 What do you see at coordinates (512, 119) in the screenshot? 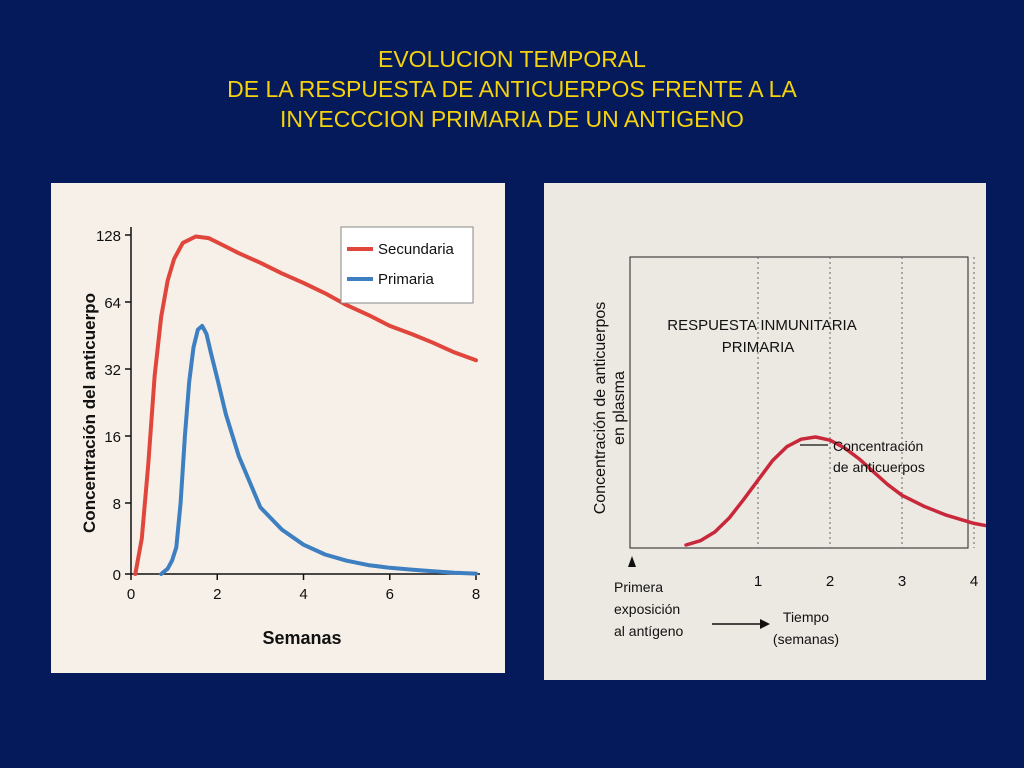
I see `title-line-3: INYECCCION PRIMARIA DE UN ANTIGENO` at bounding box center [512, 119].